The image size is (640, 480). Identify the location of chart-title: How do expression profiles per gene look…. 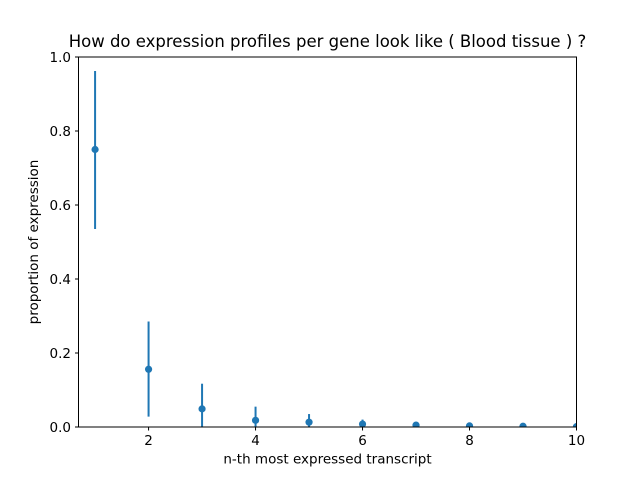
(328, 41).